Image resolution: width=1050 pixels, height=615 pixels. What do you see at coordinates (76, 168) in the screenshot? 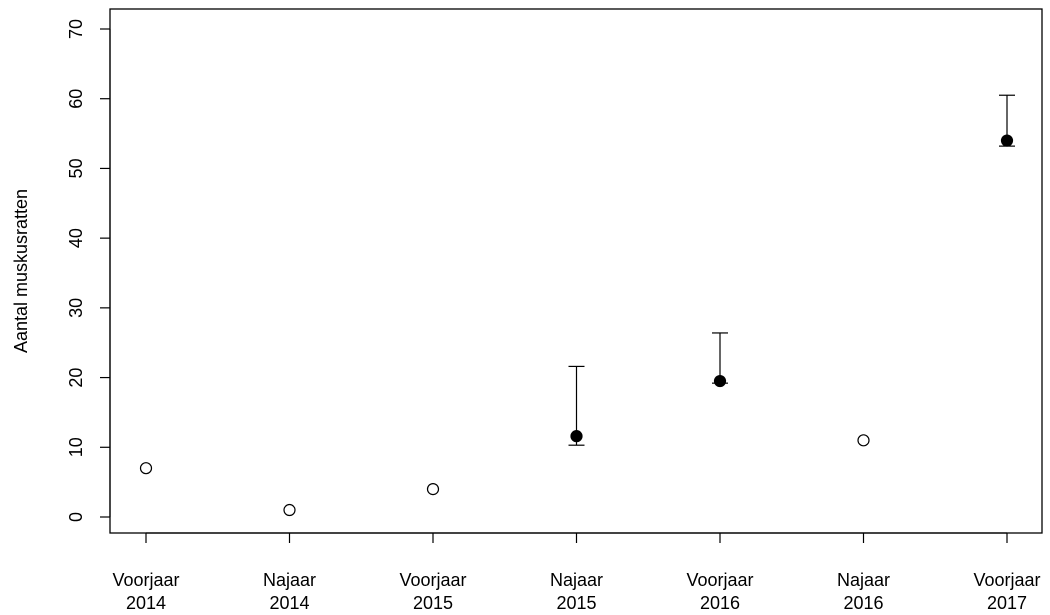
I see `y-tick-label: 50` at bounding box center [76, 168].